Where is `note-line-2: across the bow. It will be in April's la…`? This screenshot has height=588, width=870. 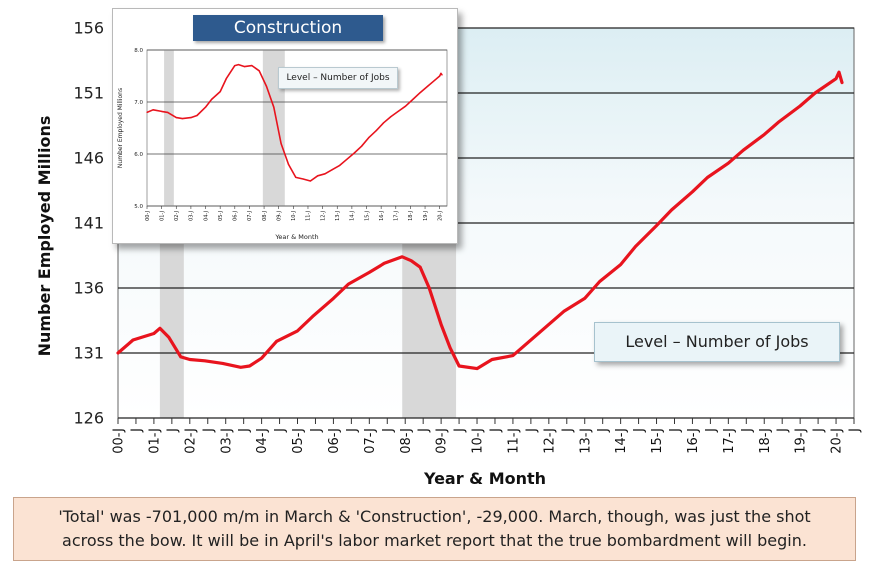 note-line-2: across the bow. It will be in April's la… is located at coordinates (434, 540).